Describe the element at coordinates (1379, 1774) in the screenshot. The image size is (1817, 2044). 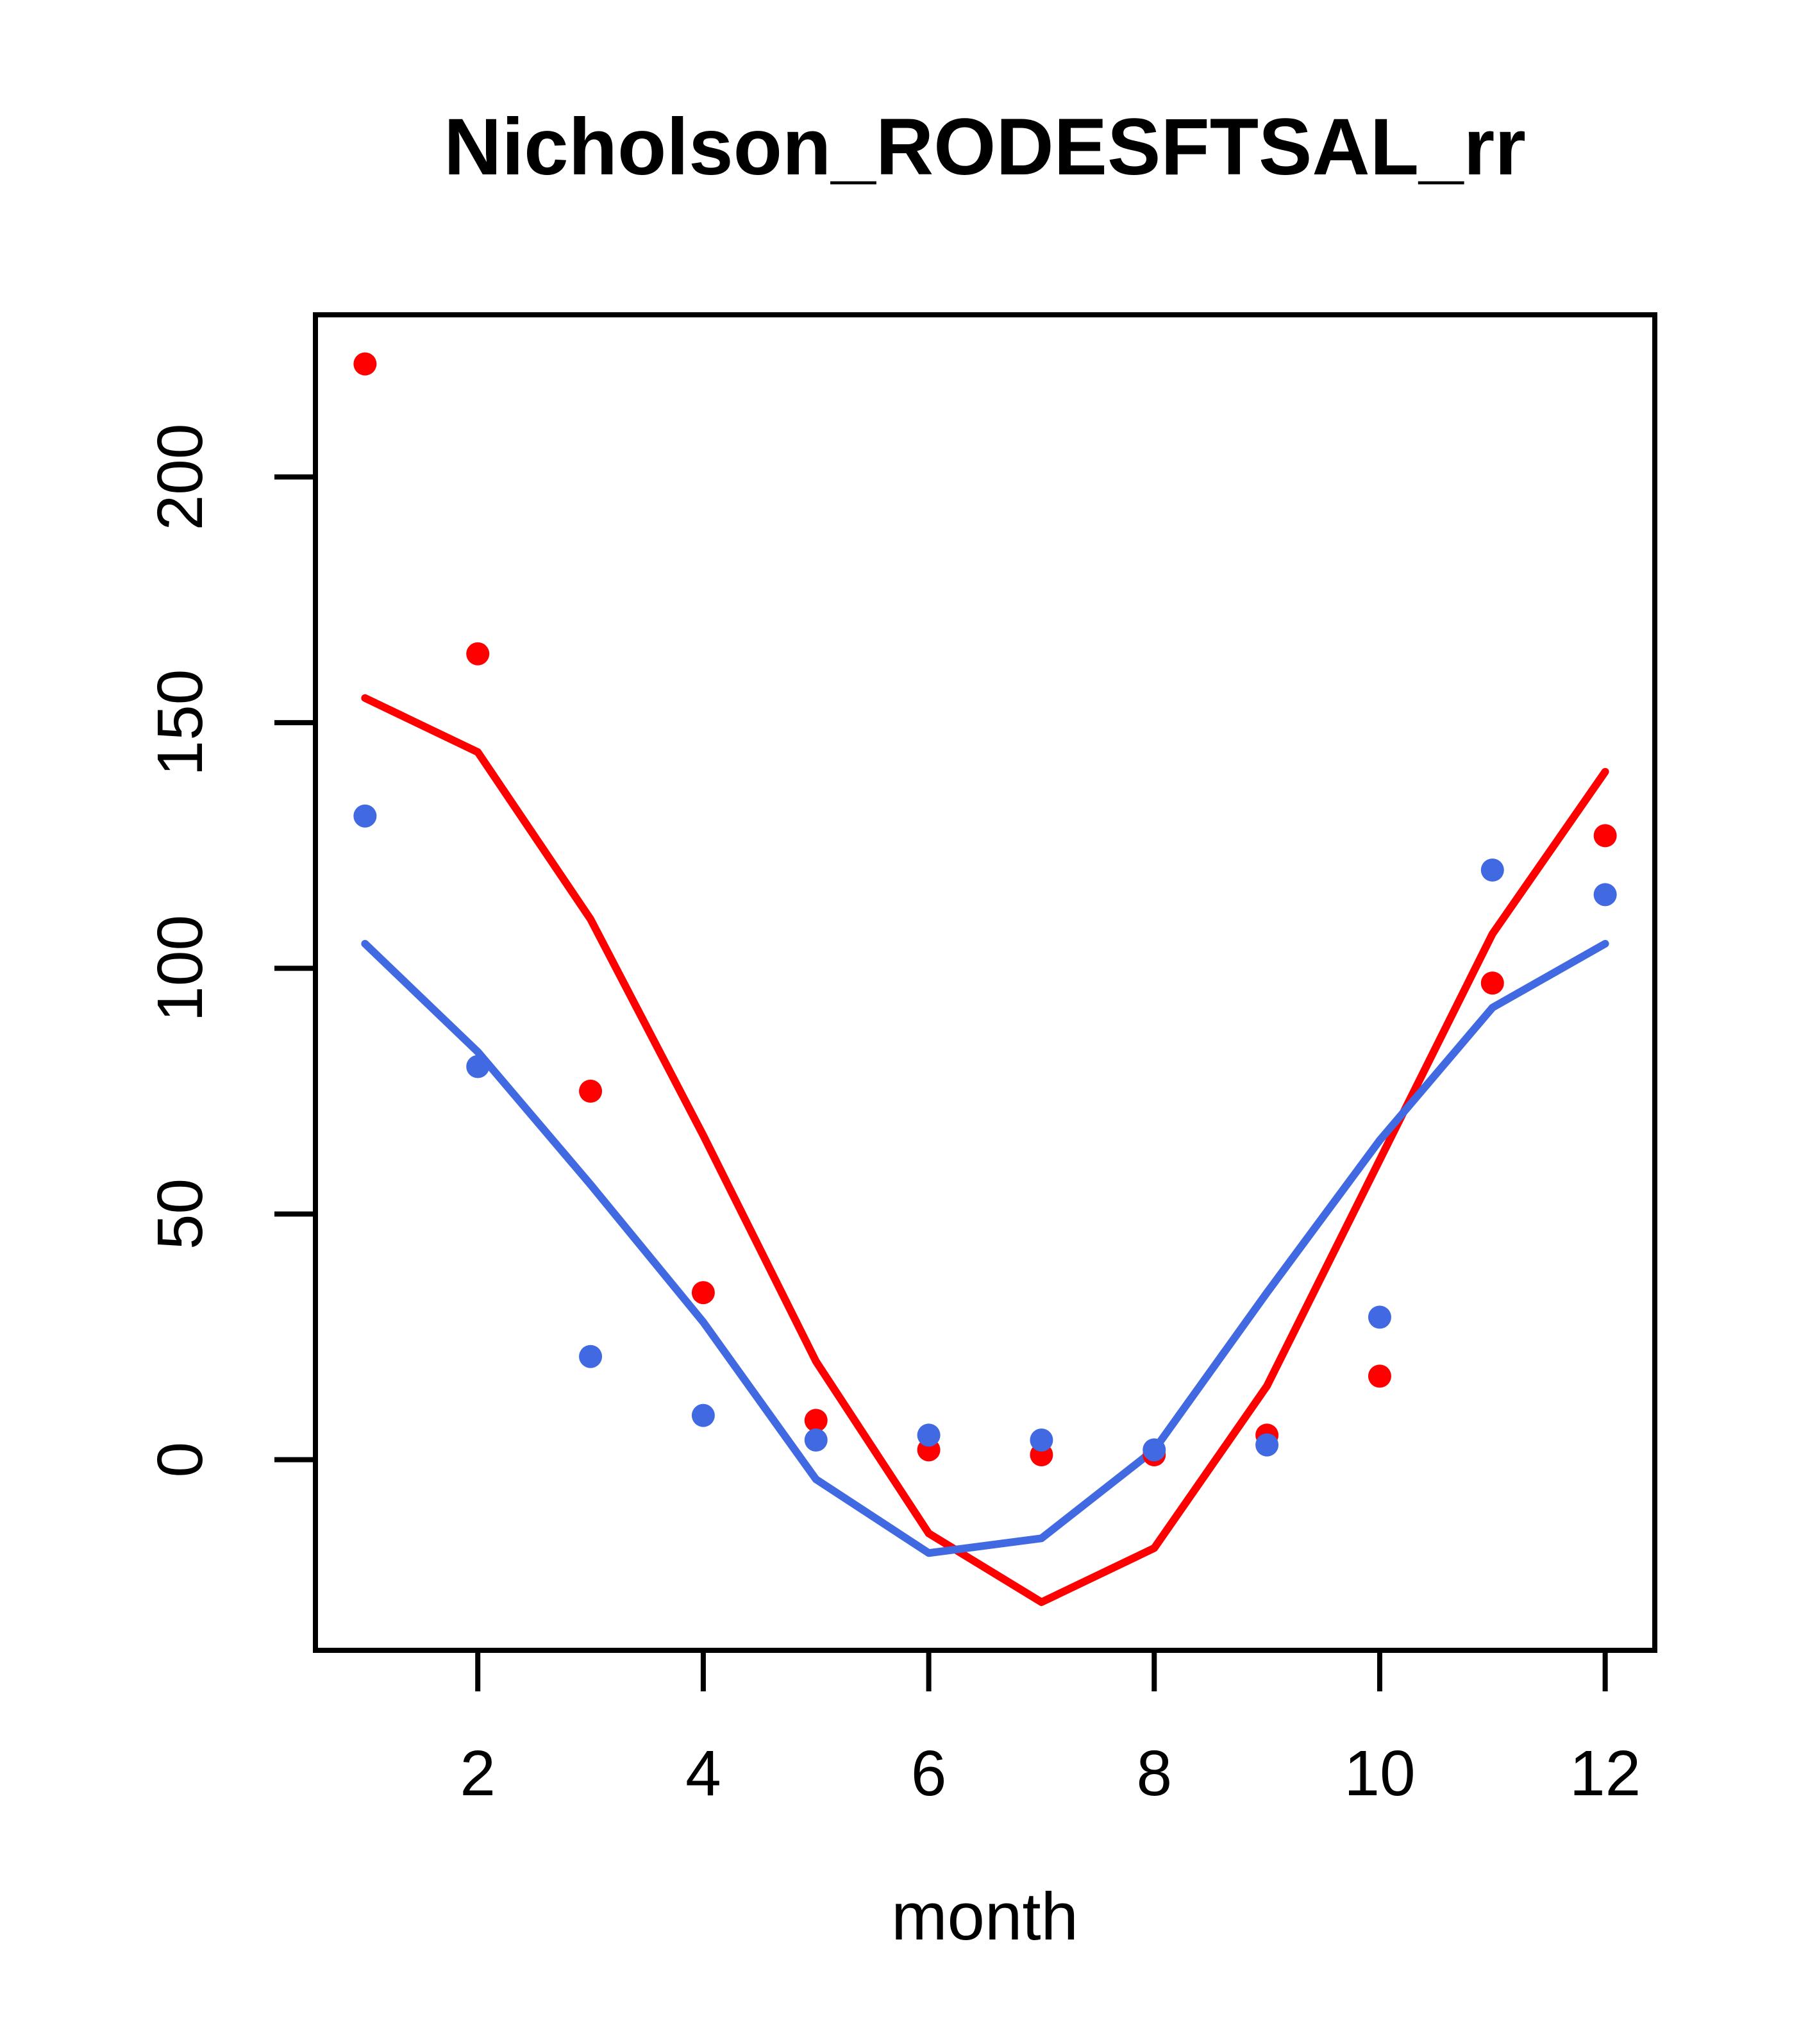
I see `x-tick-label: 10` at that location.